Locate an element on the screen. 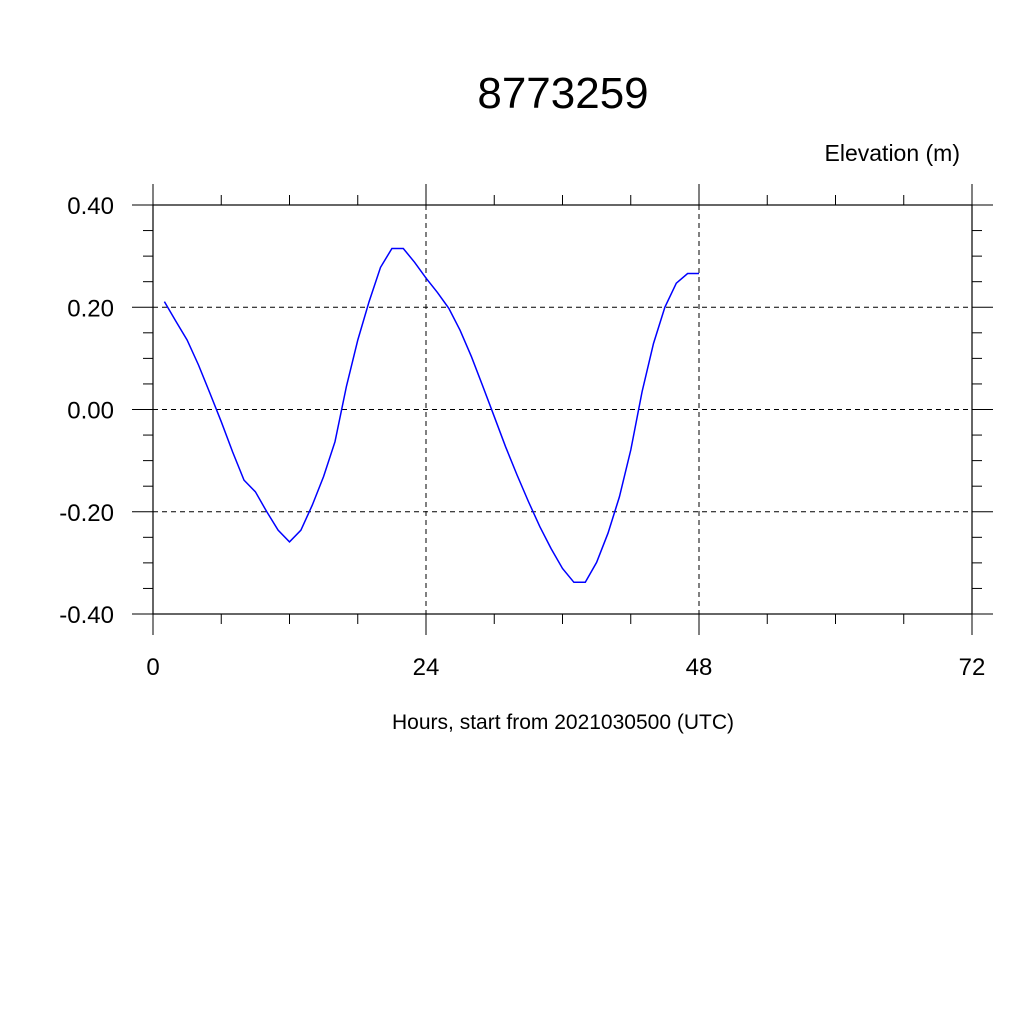 Image resolution: width=1024 pixels, height=1024 pixels. x-tick-label: 48 is located at coordinates (699, 667).